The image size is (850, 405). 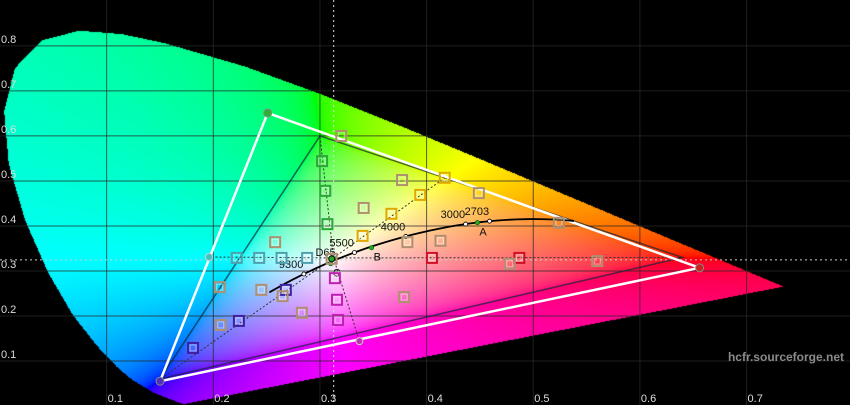 What do you see at coordinates (8, 220) in the screenshot?
I see `y-tick-label: 0.4` at bounding box center [8, 220].